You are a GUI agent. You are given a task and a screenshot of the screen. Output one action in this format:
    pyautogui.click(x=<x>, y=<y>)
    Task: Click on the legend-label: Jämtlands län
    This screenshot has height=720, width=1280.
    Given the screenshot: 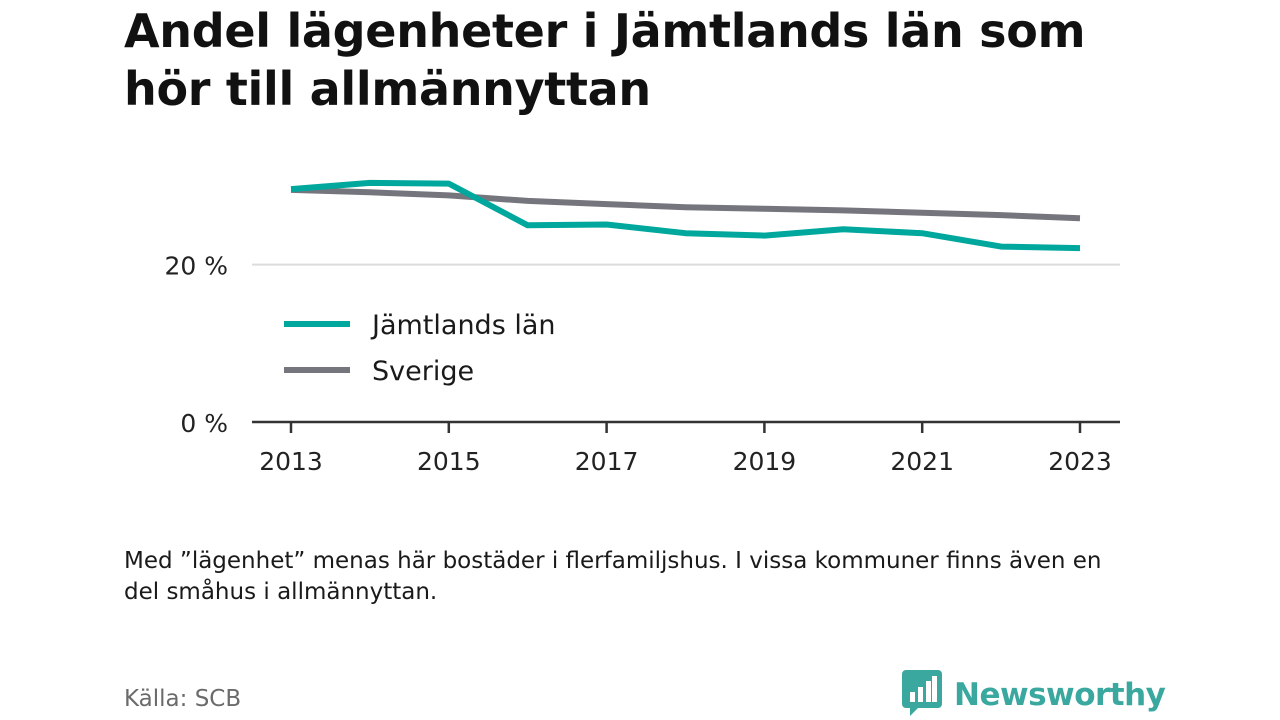 What is the action you would take?
    pyautogui.click(x=463, y=325)
    